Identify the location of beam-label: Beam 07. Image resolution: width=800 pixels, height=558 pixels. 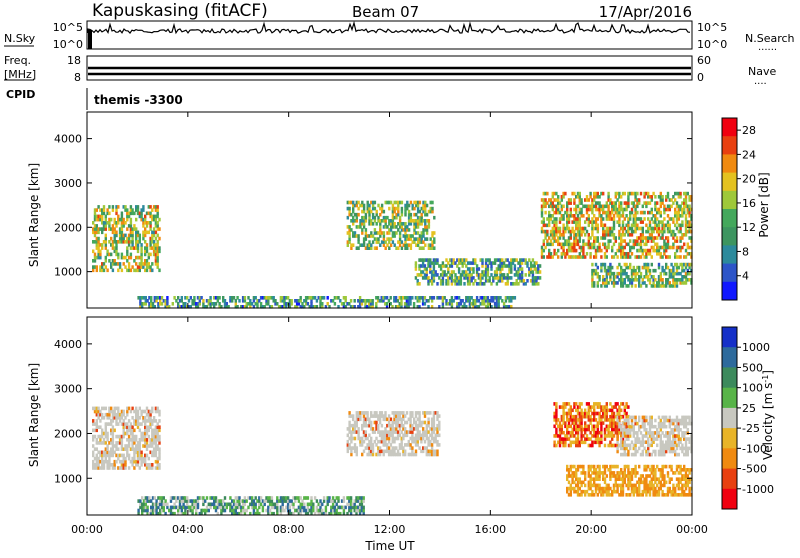
(385, 12).